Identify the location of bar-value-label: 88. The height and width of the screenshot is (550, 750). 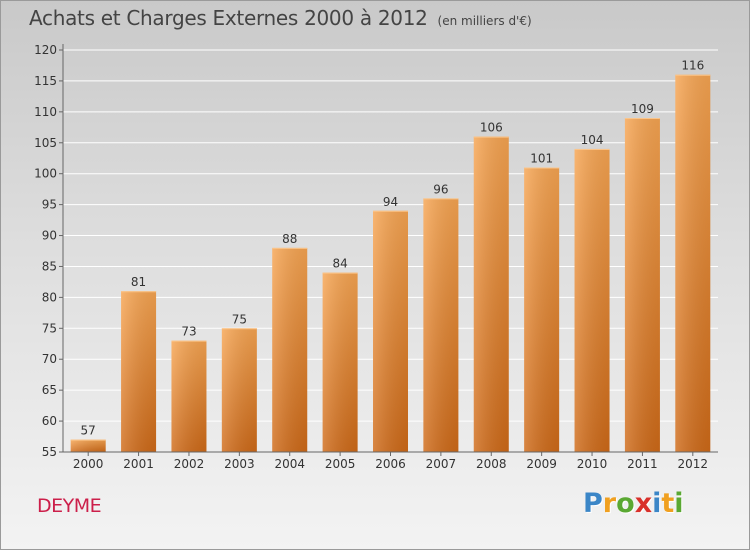
(289, 239).